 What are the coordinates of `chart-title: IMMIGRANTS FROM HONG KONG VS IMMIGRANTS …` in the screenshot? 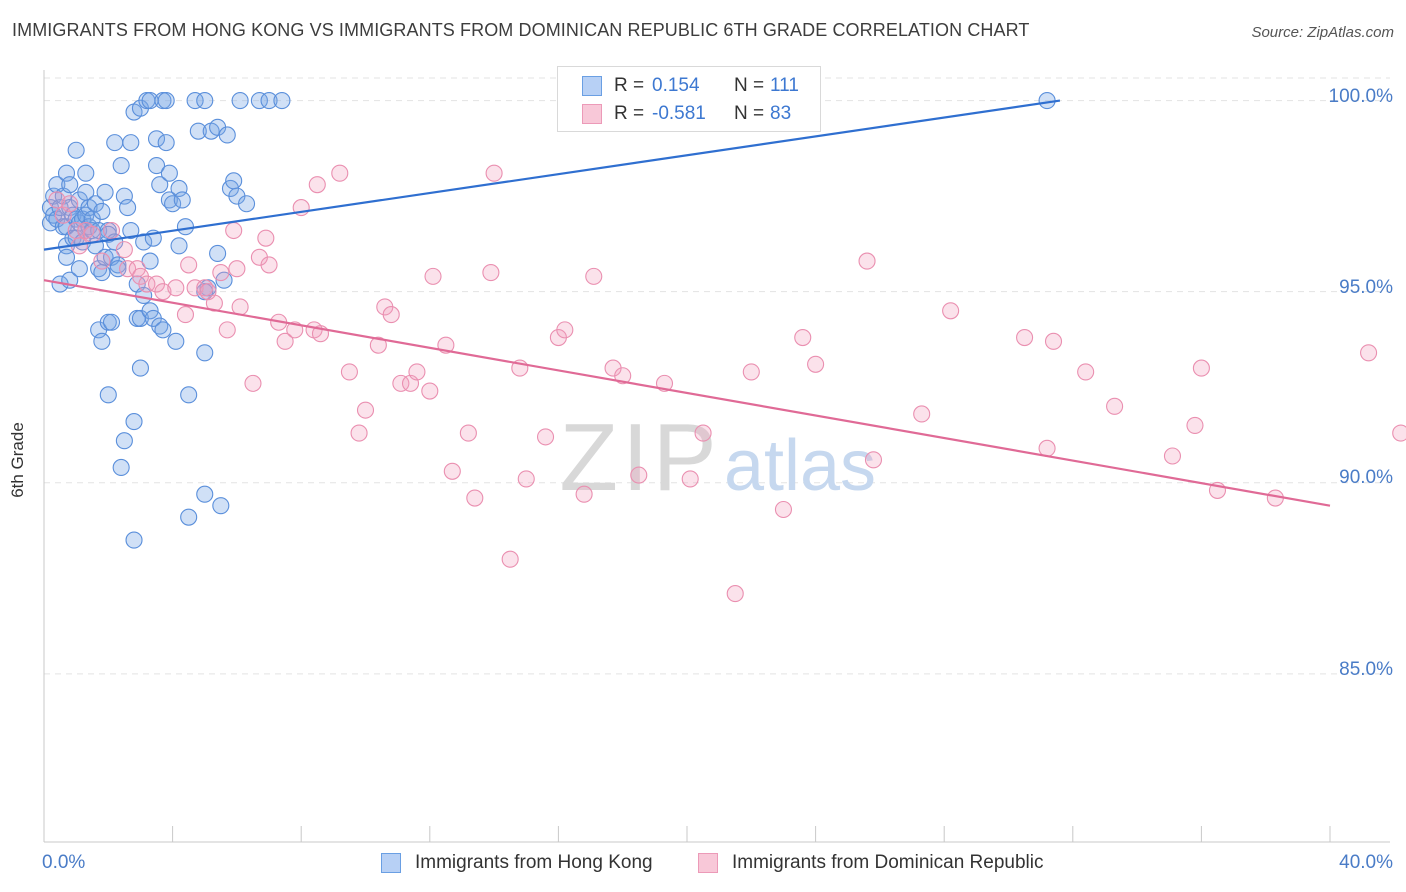 It's located at (521, 30).